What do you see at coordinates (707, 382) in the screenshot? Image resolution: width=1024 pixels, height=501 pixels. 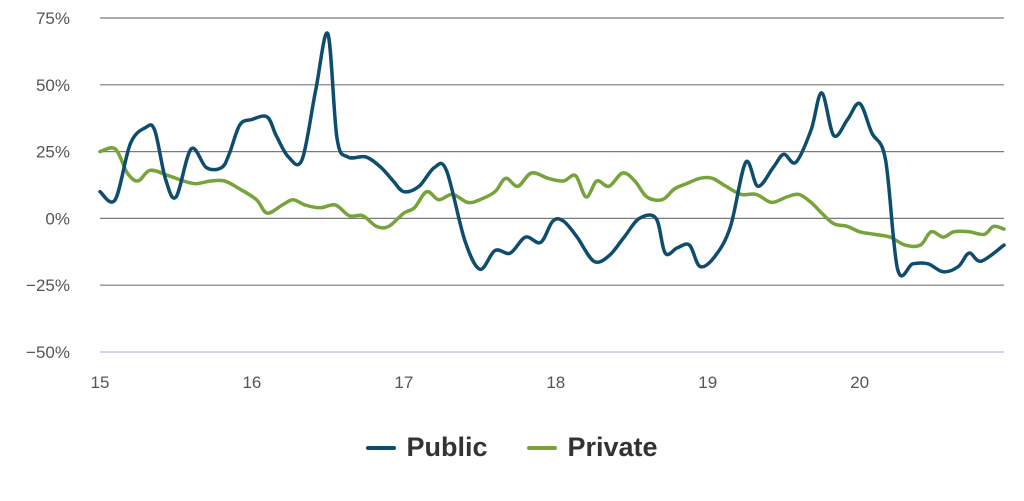 I see `x-tick-label: 19` at bounding box center [707, 382].